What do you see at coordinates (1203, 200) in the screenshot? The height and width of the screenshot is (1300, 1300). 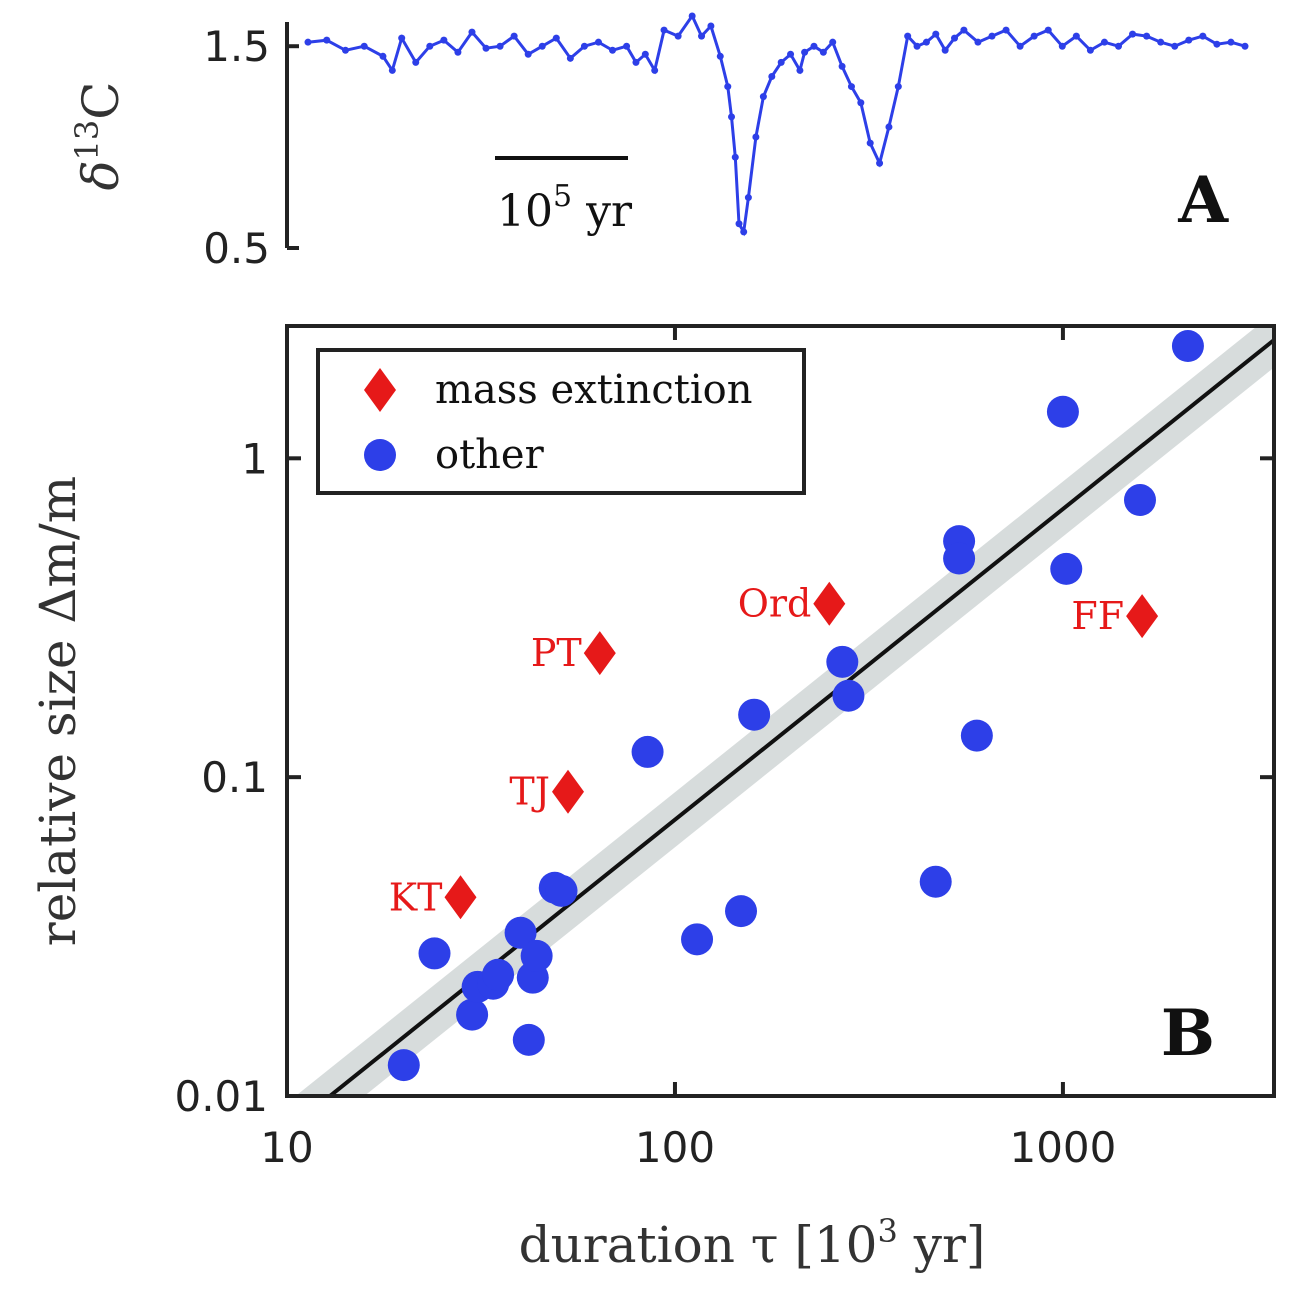 I see `panel-a-tag: A` at bounding box center [1203, 200].